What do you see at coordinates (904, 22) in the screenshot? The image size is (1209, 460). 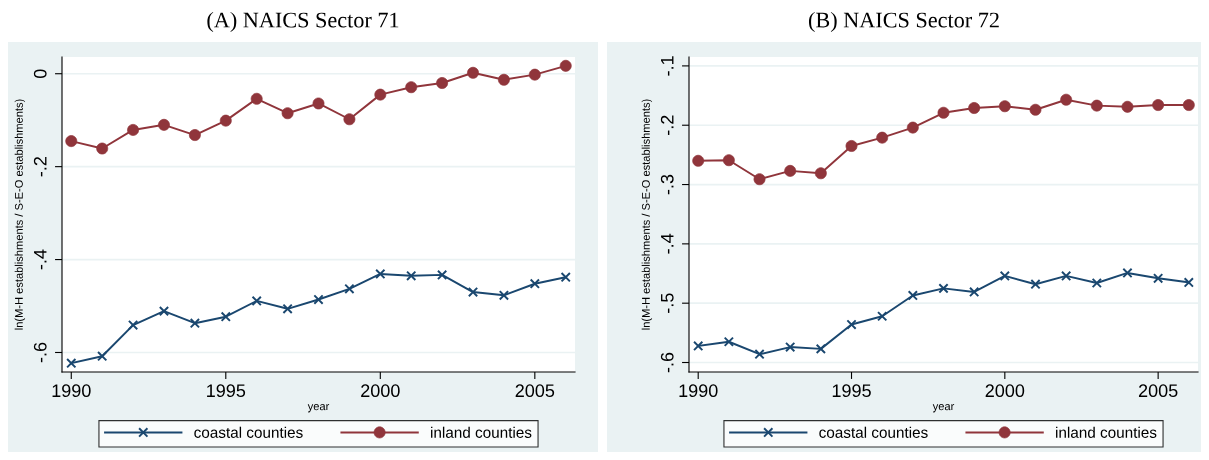 I see `chart-title: (B) NAICS Sector 72` at bounding box center [904, 22].